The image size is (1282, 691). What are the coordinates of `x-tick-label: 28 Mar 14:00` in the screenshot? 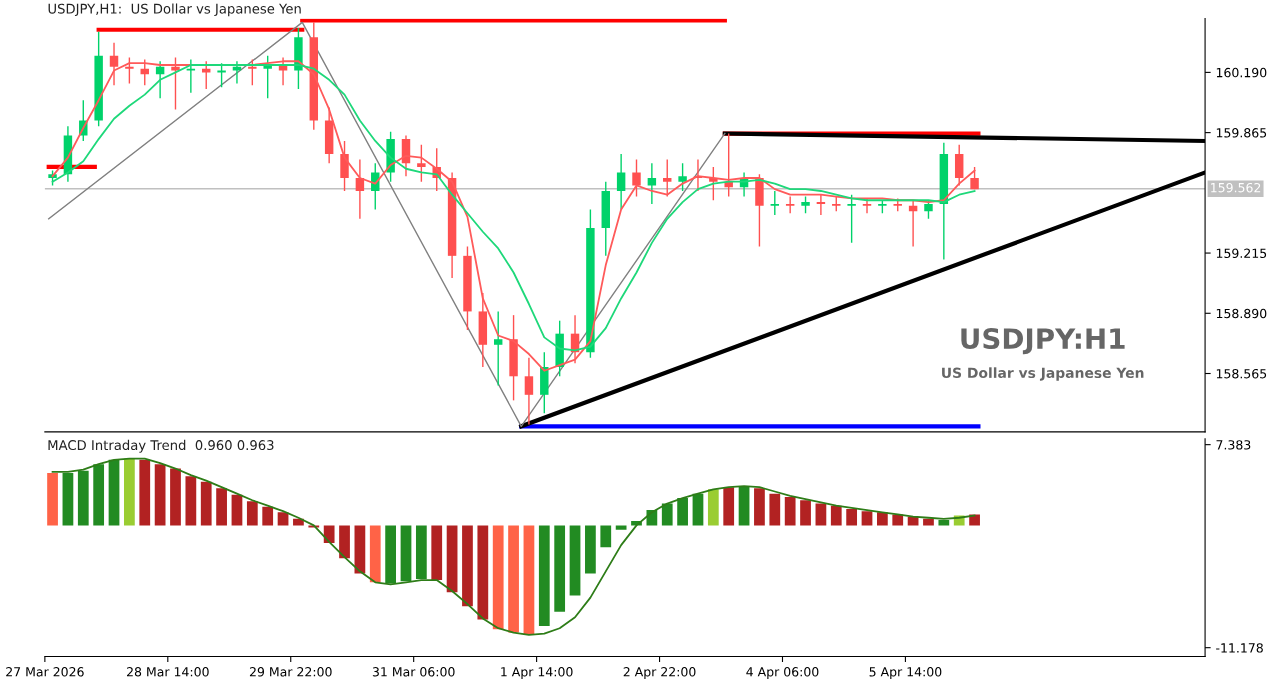 It's located at (167, 672).